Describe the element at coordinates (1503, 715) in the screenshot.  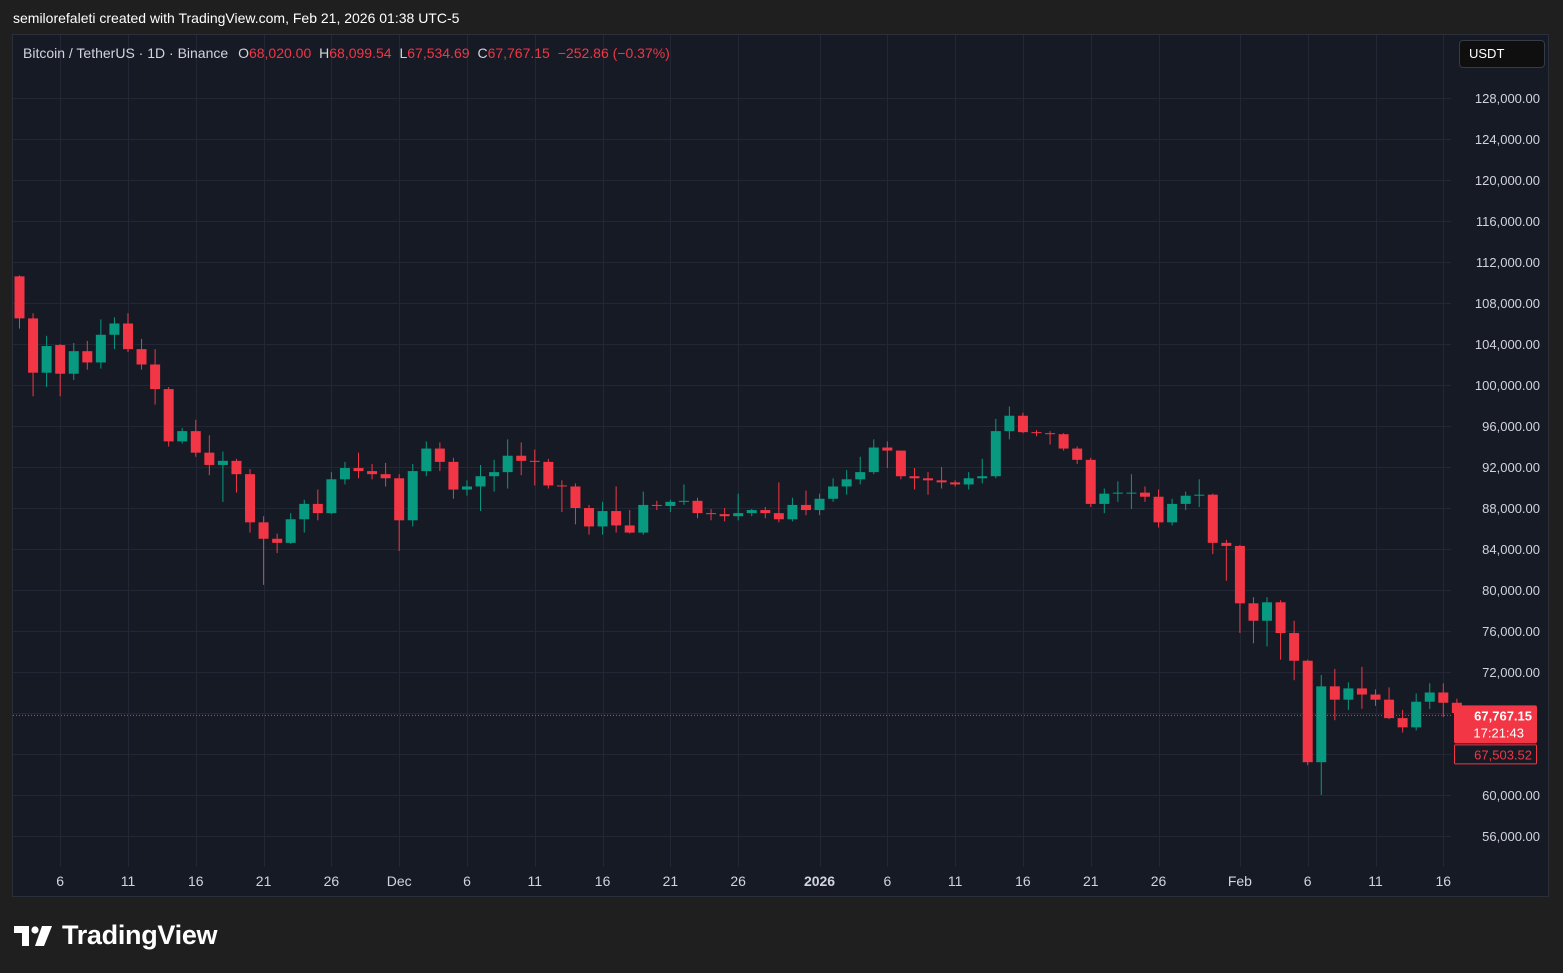
I see `last-price-label: 67,767.15` at that location.